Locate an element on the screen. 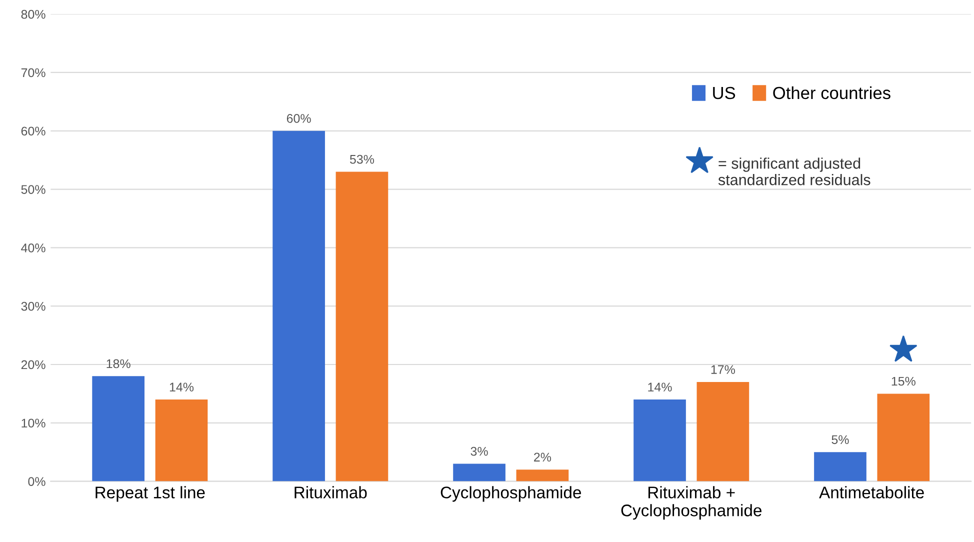 The height and width of the screenshot is (542, 974). x-tick-label: Rituximab is located at coordinates (330, 492).